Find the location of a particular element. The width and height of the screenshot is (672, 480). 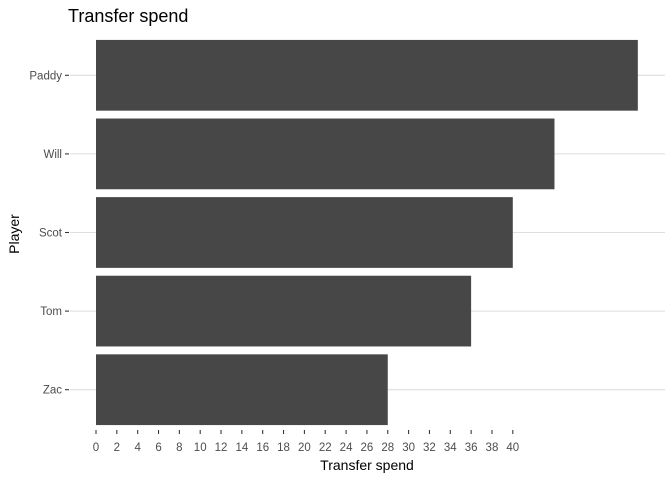

y-tick-label: Paddy is located at coordinates (45, 76).